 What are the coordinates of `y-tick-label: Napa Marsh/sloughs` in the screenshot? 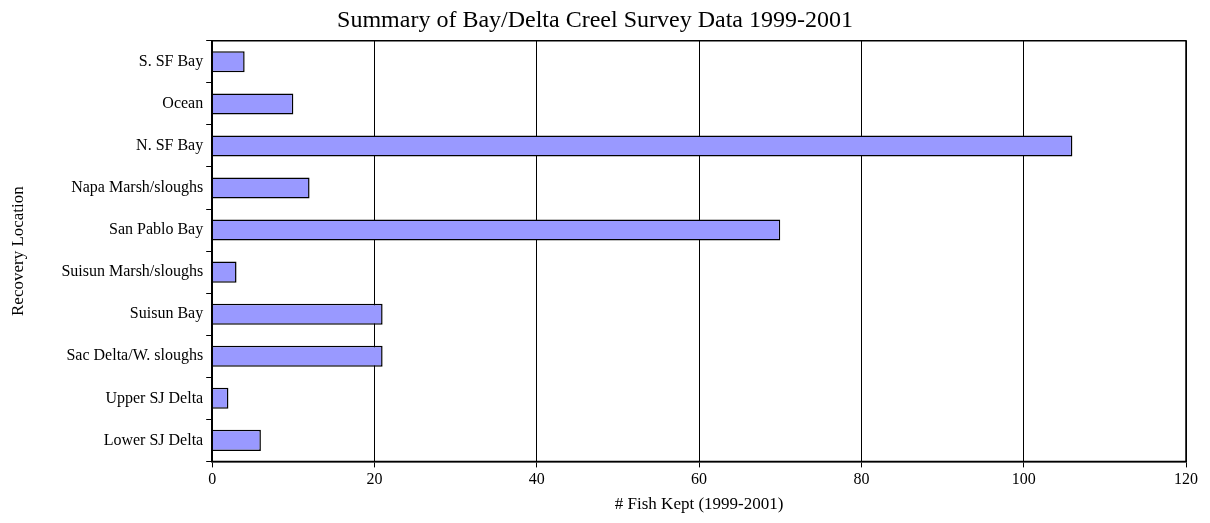 It's located at (137, 187).